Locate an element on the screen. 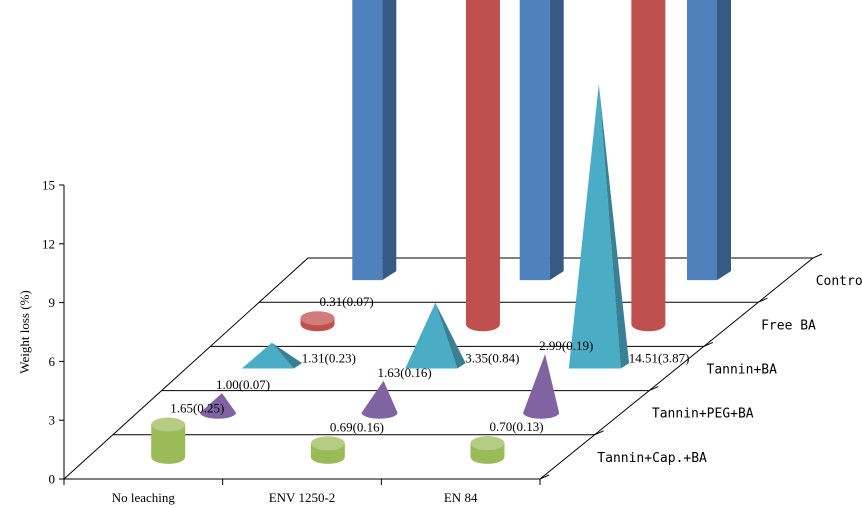 The height and width of the screenshot is (509, 862). data-label: 14.51(3.87) is located at coordinates (659, 358).